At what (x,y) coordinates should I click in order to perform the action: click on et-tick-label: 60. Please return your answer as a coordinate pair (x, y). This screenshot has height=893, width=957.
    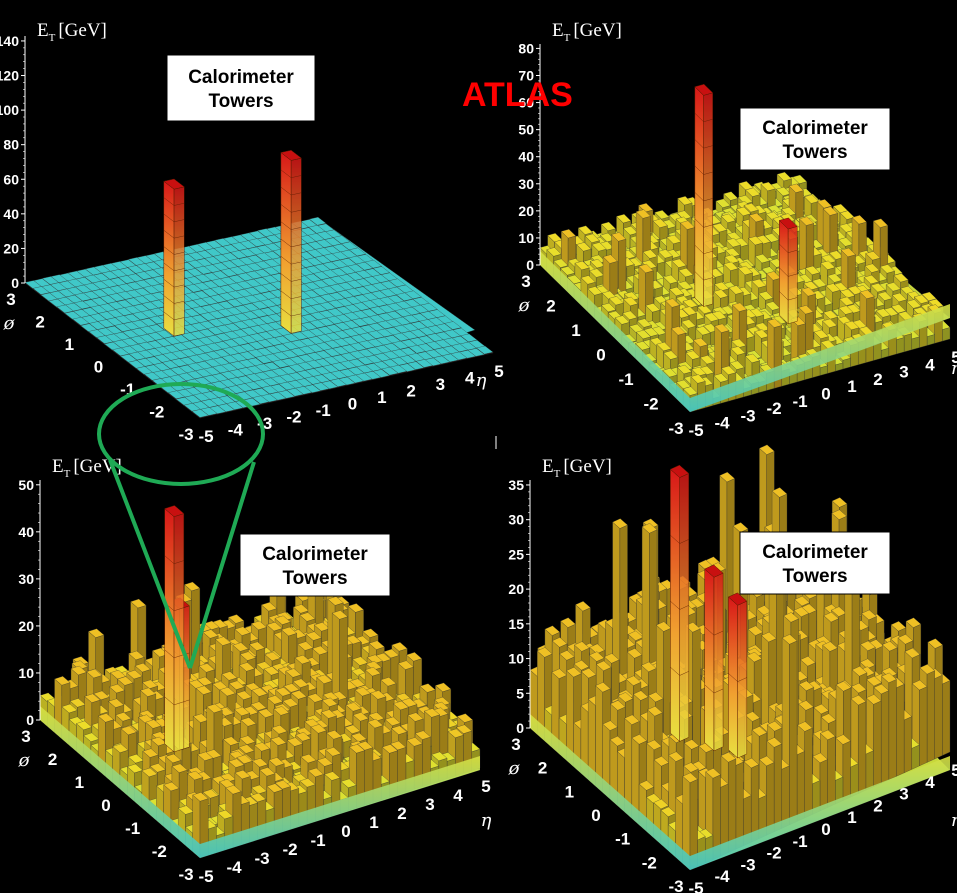
    Looking at the image, I should click on (11, 179).